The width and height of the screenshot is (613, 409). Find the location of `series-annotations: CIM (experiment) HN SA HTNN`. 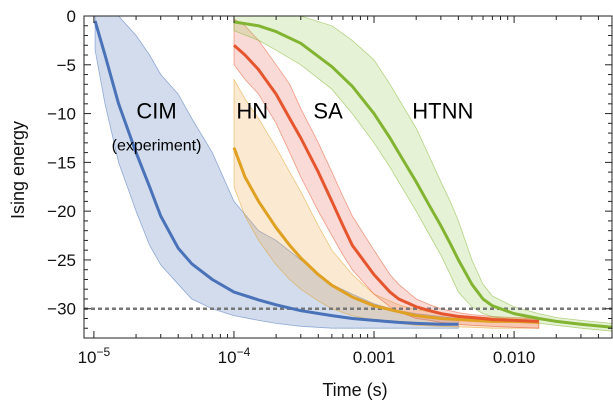

series-annotations: CIM (experiment) HN SA HTNN is located at coordinates (293, 126).